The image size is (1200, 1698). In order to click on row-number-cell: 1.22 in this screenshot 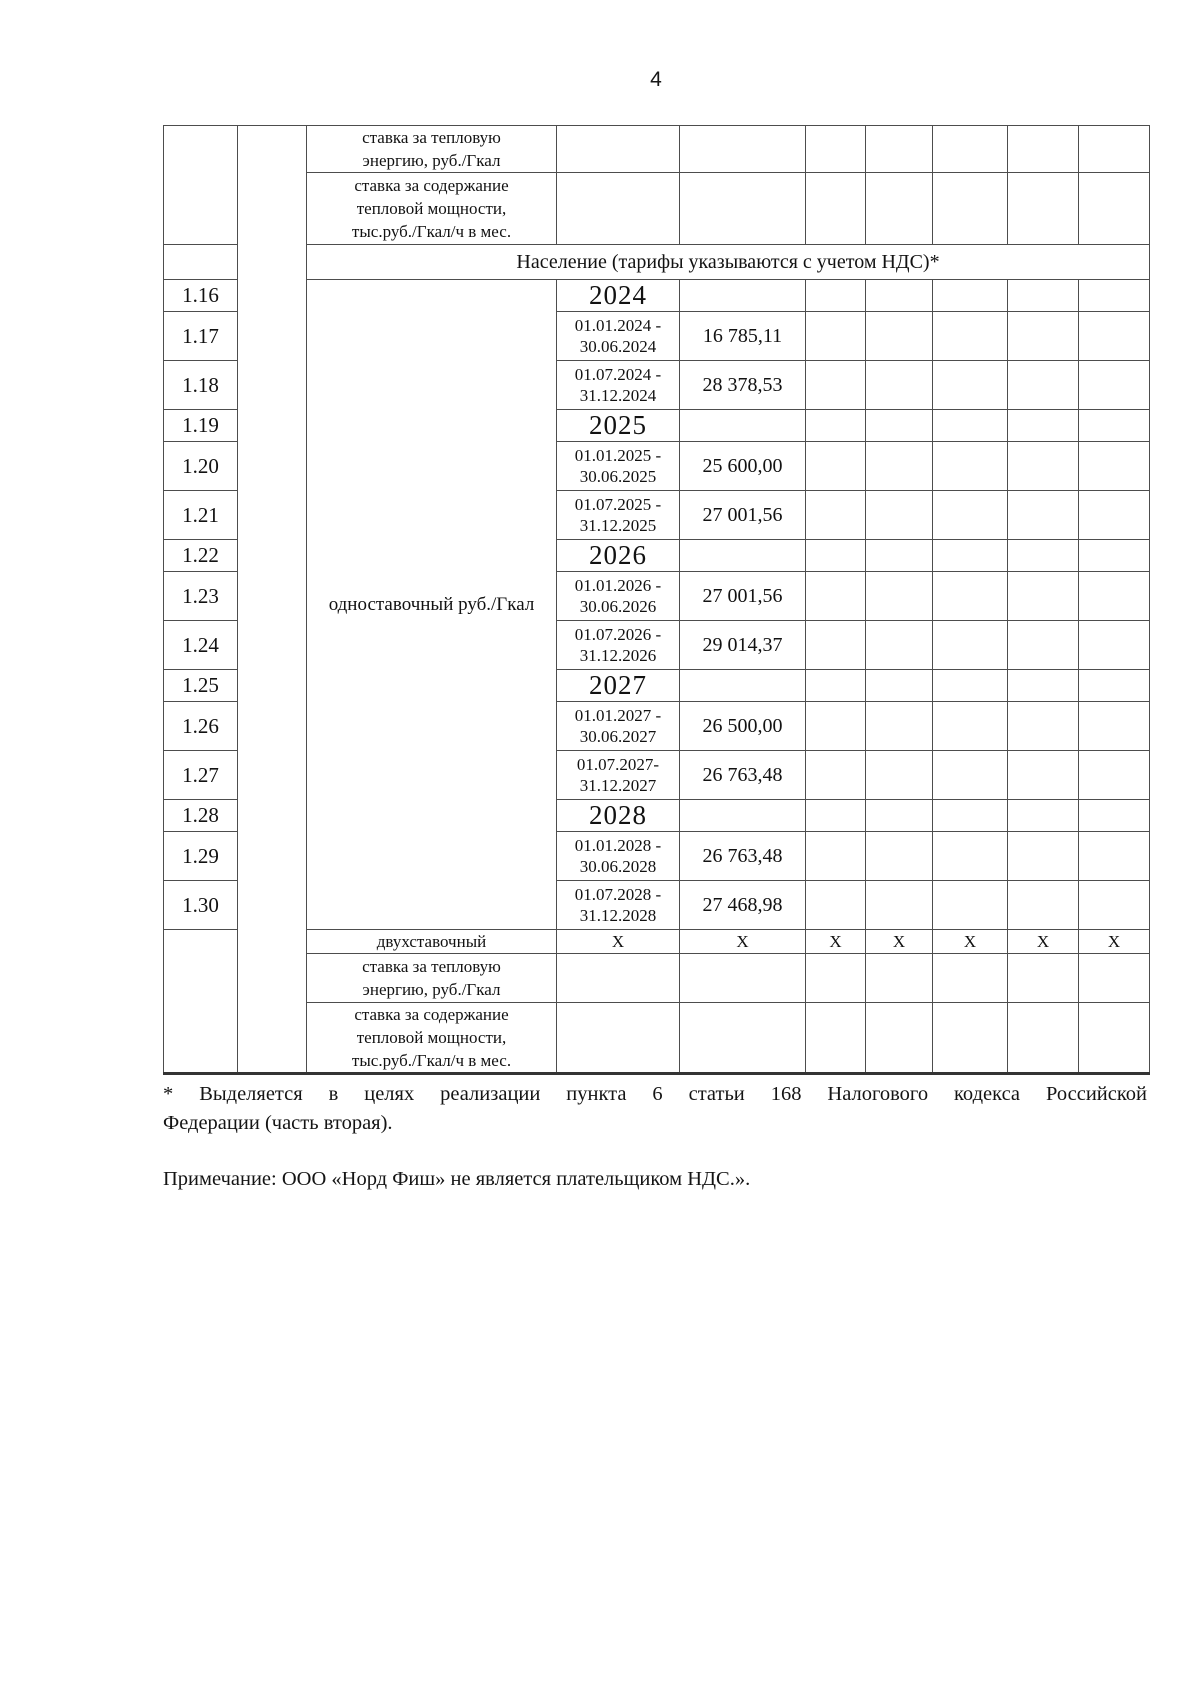, I will do `click(200, 555)`.